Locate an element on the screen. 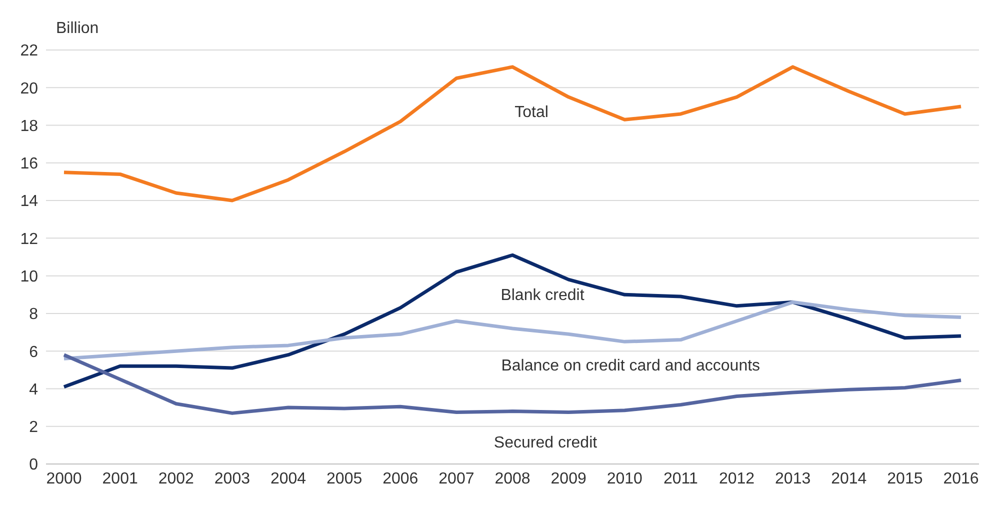 The width and height of the screenshot is (997, 512). series-label: Total is located at coordinates (531, 112).